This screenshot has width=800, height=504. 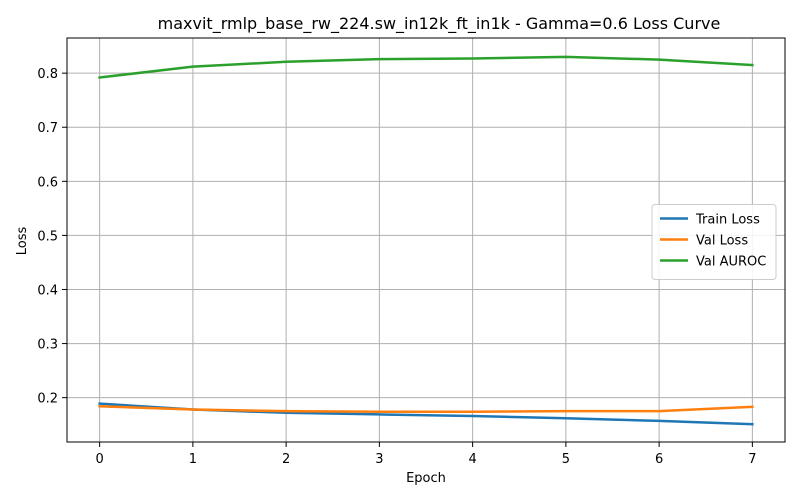 What do you see at coordinates (379, 459) in the screenshot?
I see `x-tick-label: 3` at bounding box center [379, 459].